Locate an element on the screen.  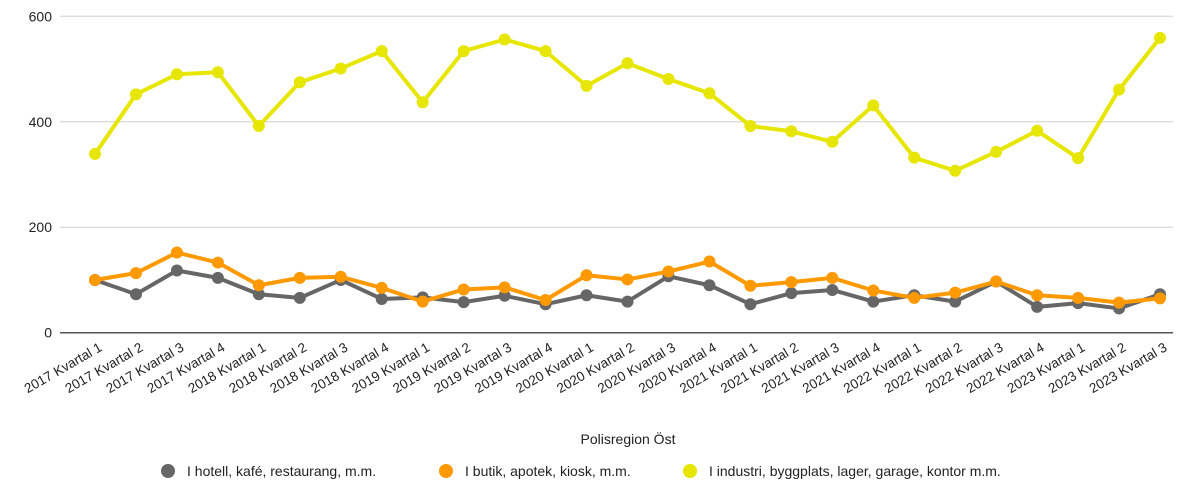
y-tick-label: 600 is located at coordinates (41, 16).